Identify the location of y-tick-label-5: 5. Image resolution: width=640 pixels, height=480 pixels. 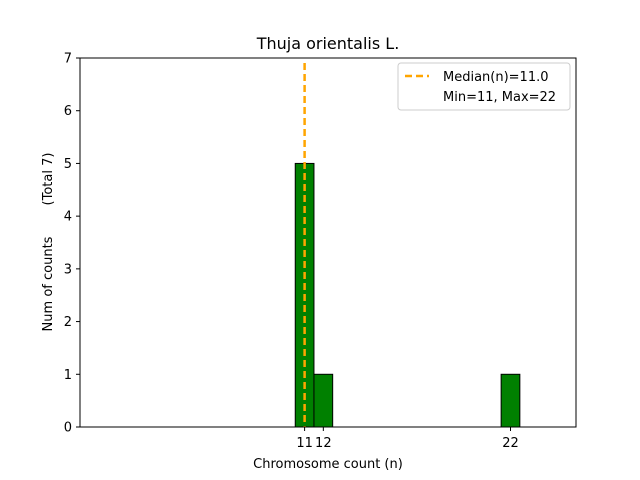
(68, 164).